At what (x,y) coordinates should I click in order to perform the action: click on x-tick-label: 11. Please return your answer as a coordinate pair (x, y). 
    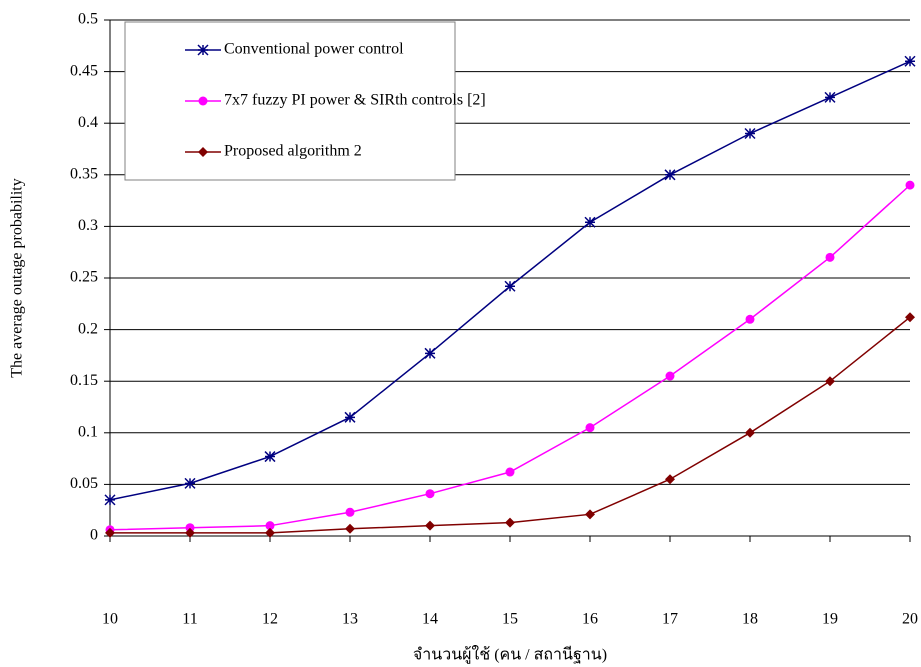
    Looking at the image, I should click on (189, 619).